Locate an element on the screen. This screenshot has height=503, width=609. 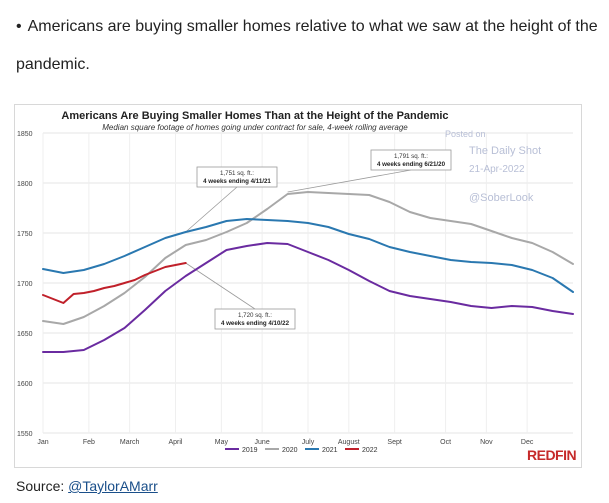
series-line-2021 is located at coordinates (308, 255).